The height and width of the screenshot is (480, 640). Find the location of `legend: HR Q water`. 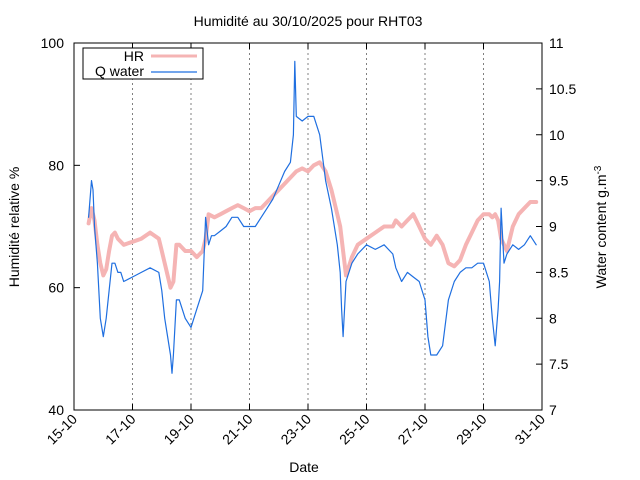

legend: HR Q water is located at coordinates (143, 63).